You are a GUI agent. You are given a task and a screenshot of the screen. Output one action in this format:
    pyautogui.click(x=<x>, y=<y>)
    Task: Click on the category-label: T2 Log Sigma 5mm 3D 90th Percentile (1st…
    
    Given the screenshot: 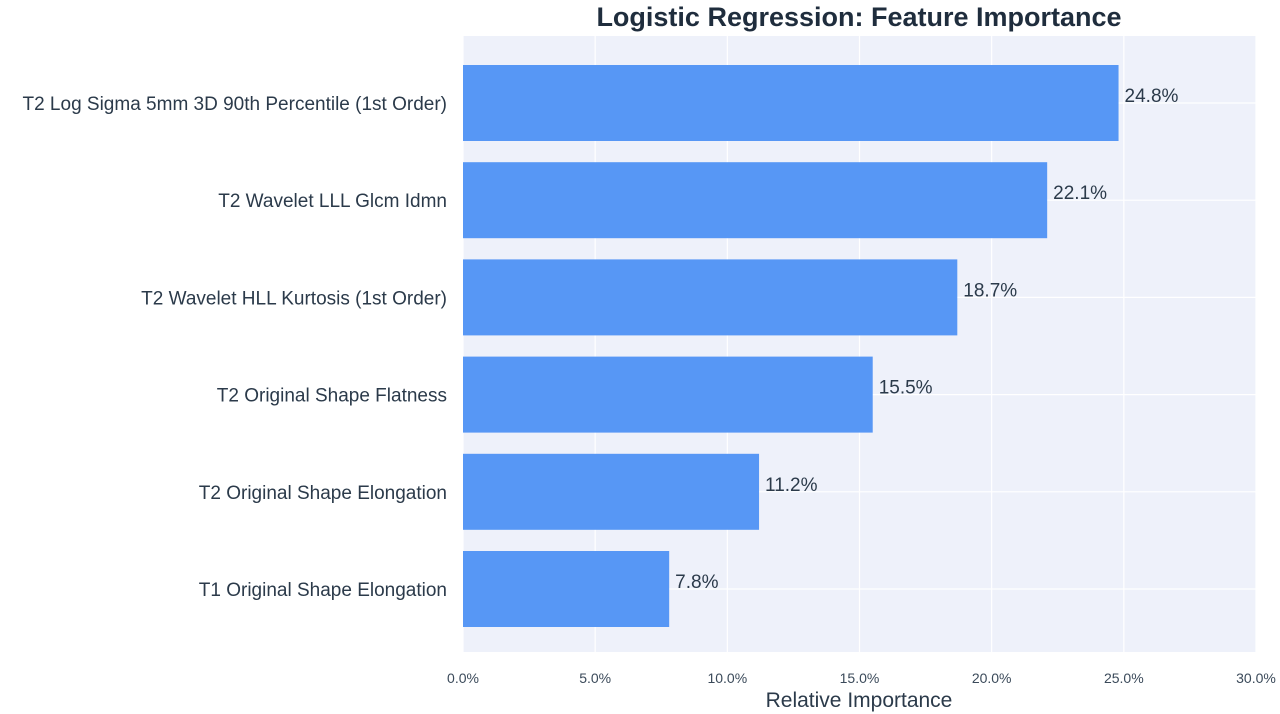 What is the action you would take?
    pyautogui.click(x=234, y=104)
    